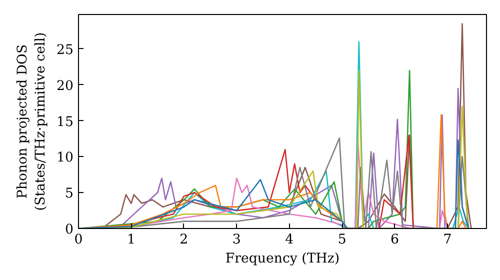 This screenshot has height=280, width=500. I want to click on x-tick-label: 6, so click(395, 240).